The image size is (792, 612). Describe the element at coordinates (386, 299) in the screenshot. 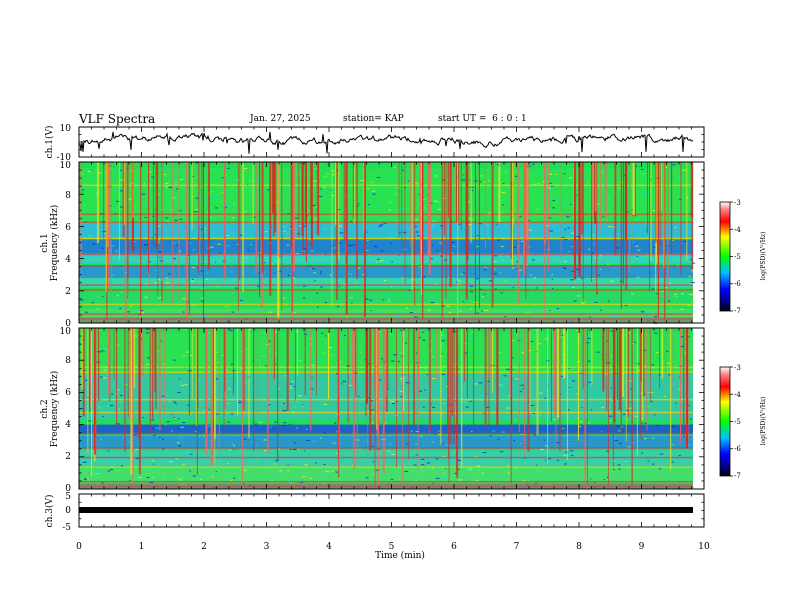

I see `spec-band` at that location.